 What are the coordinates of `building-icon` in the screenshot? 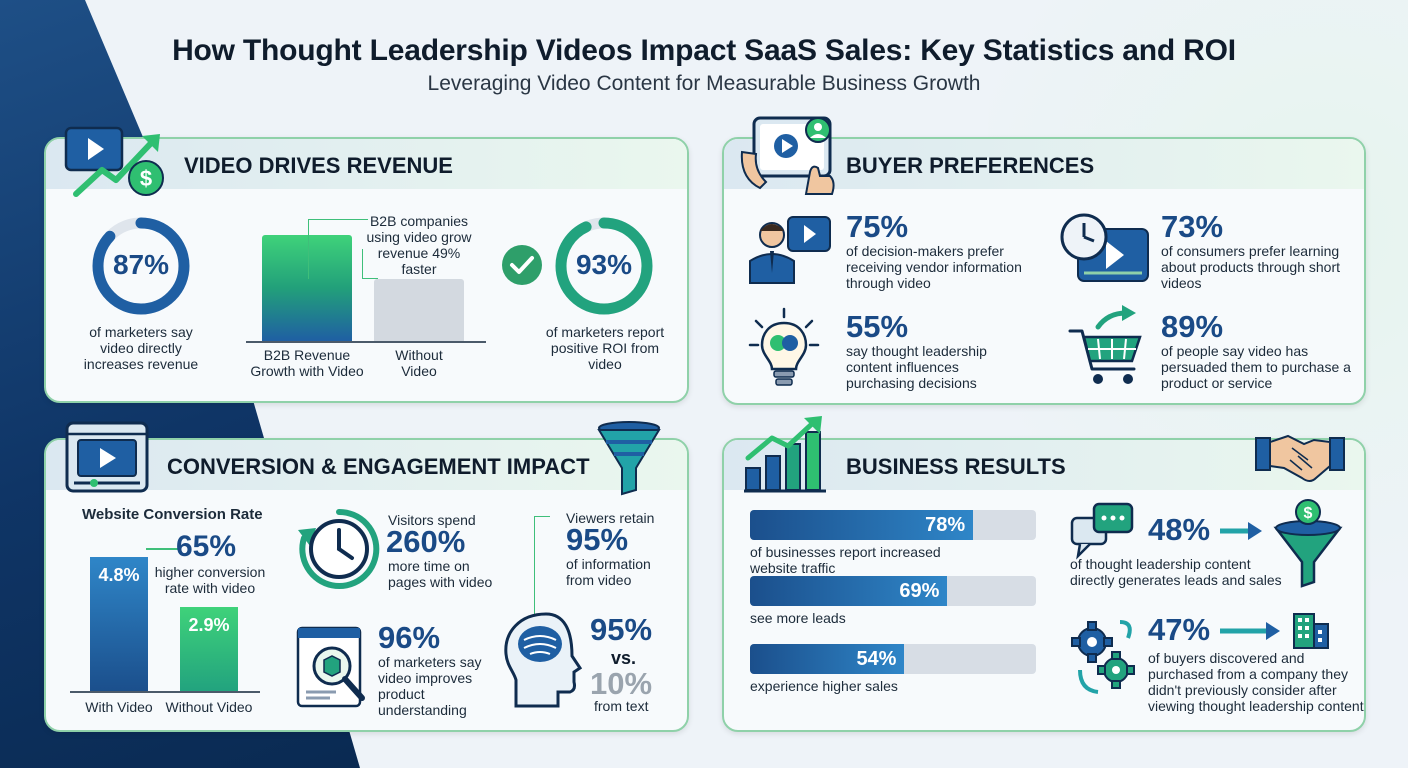 It's located at (1310, 630).